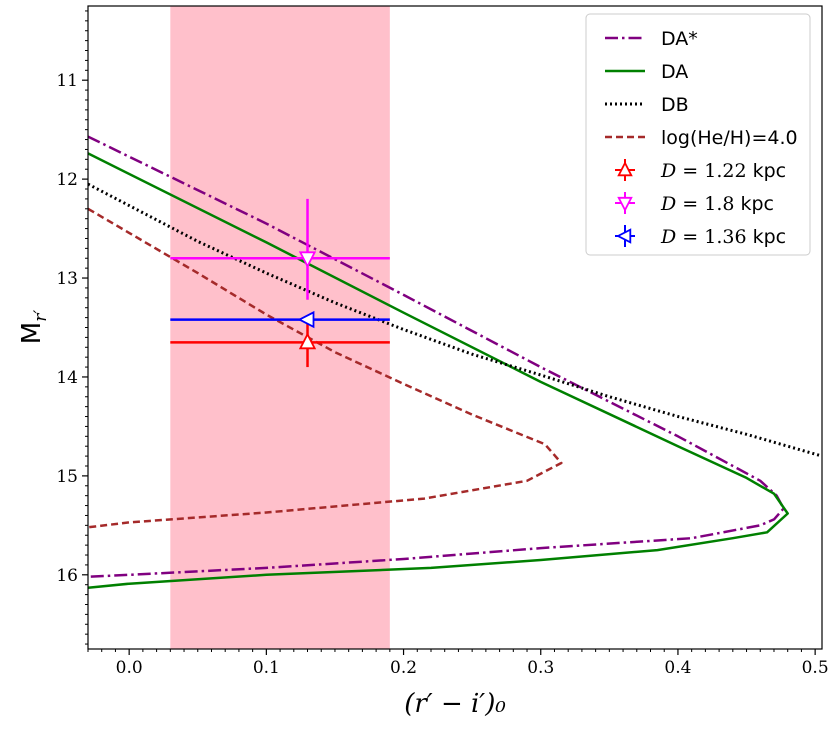 The width and height of the screenshot is (831, 730). Describe the element at coordinates (266, 668) in the screenshot. I see `x-tick-label: 0.1` at that location.